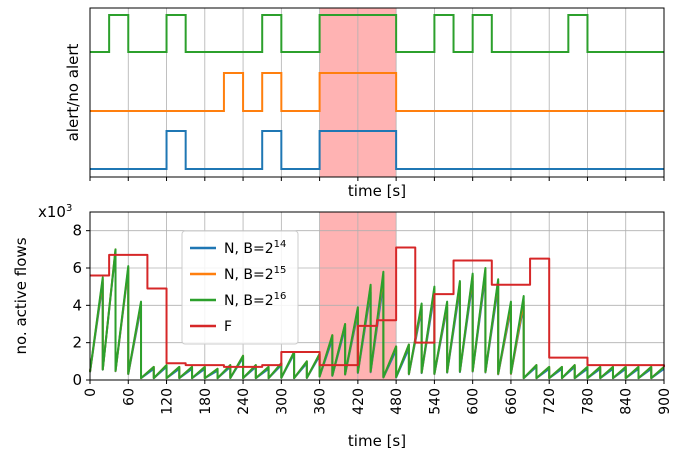  What do you see at coordinates (512, 401) in the screenshot?
I see `x-tick-label: 660` at bounding box center [512, 401].